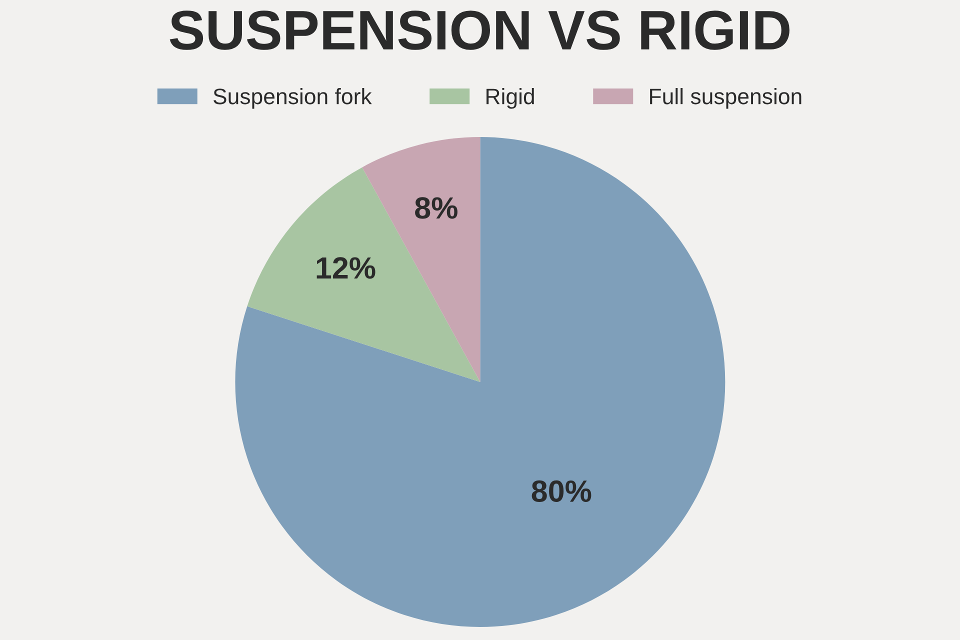 This screenshot has height=640, width=960. What do you see at coordinates (480, 30) in the screenshot?
I see `chart-title: SUSPENSION VS RIGID` at bounding box center [480, 30].